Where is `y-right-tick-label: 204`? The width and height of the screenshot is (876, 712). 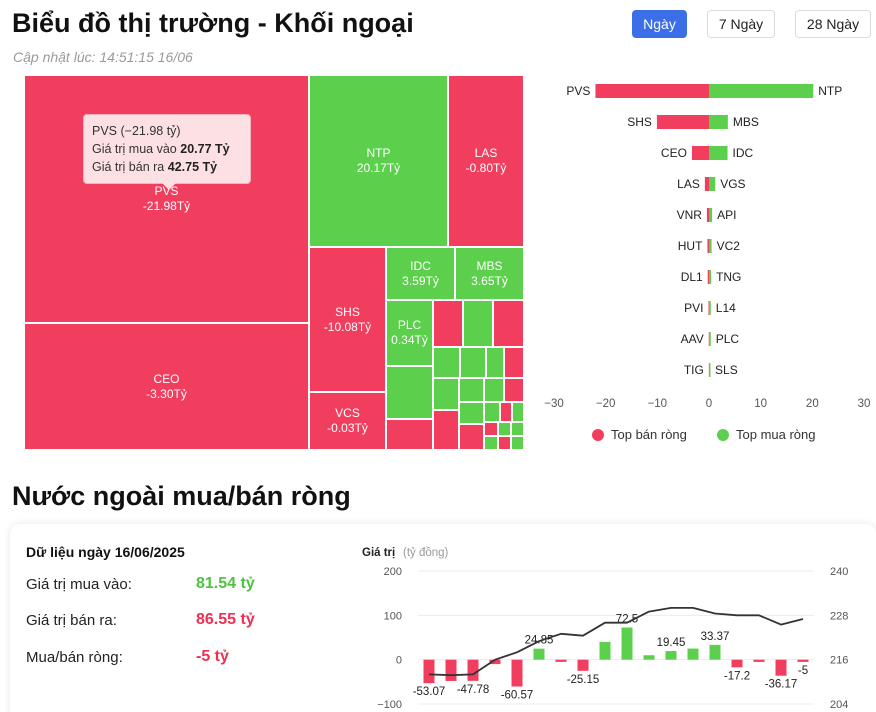 y-right-tick-label: 204 is located at coordinates (839, 705).